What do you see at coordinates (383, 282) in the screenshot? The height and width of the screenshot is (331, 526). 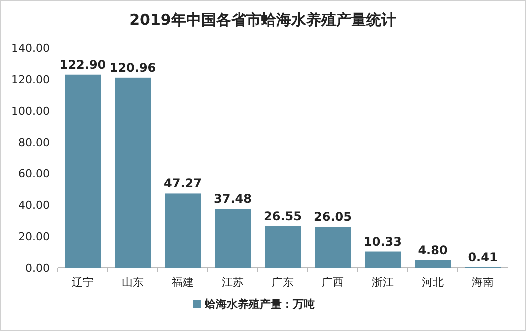 I see `x-tick-label: 浙江` at bounding box center [383, 282].